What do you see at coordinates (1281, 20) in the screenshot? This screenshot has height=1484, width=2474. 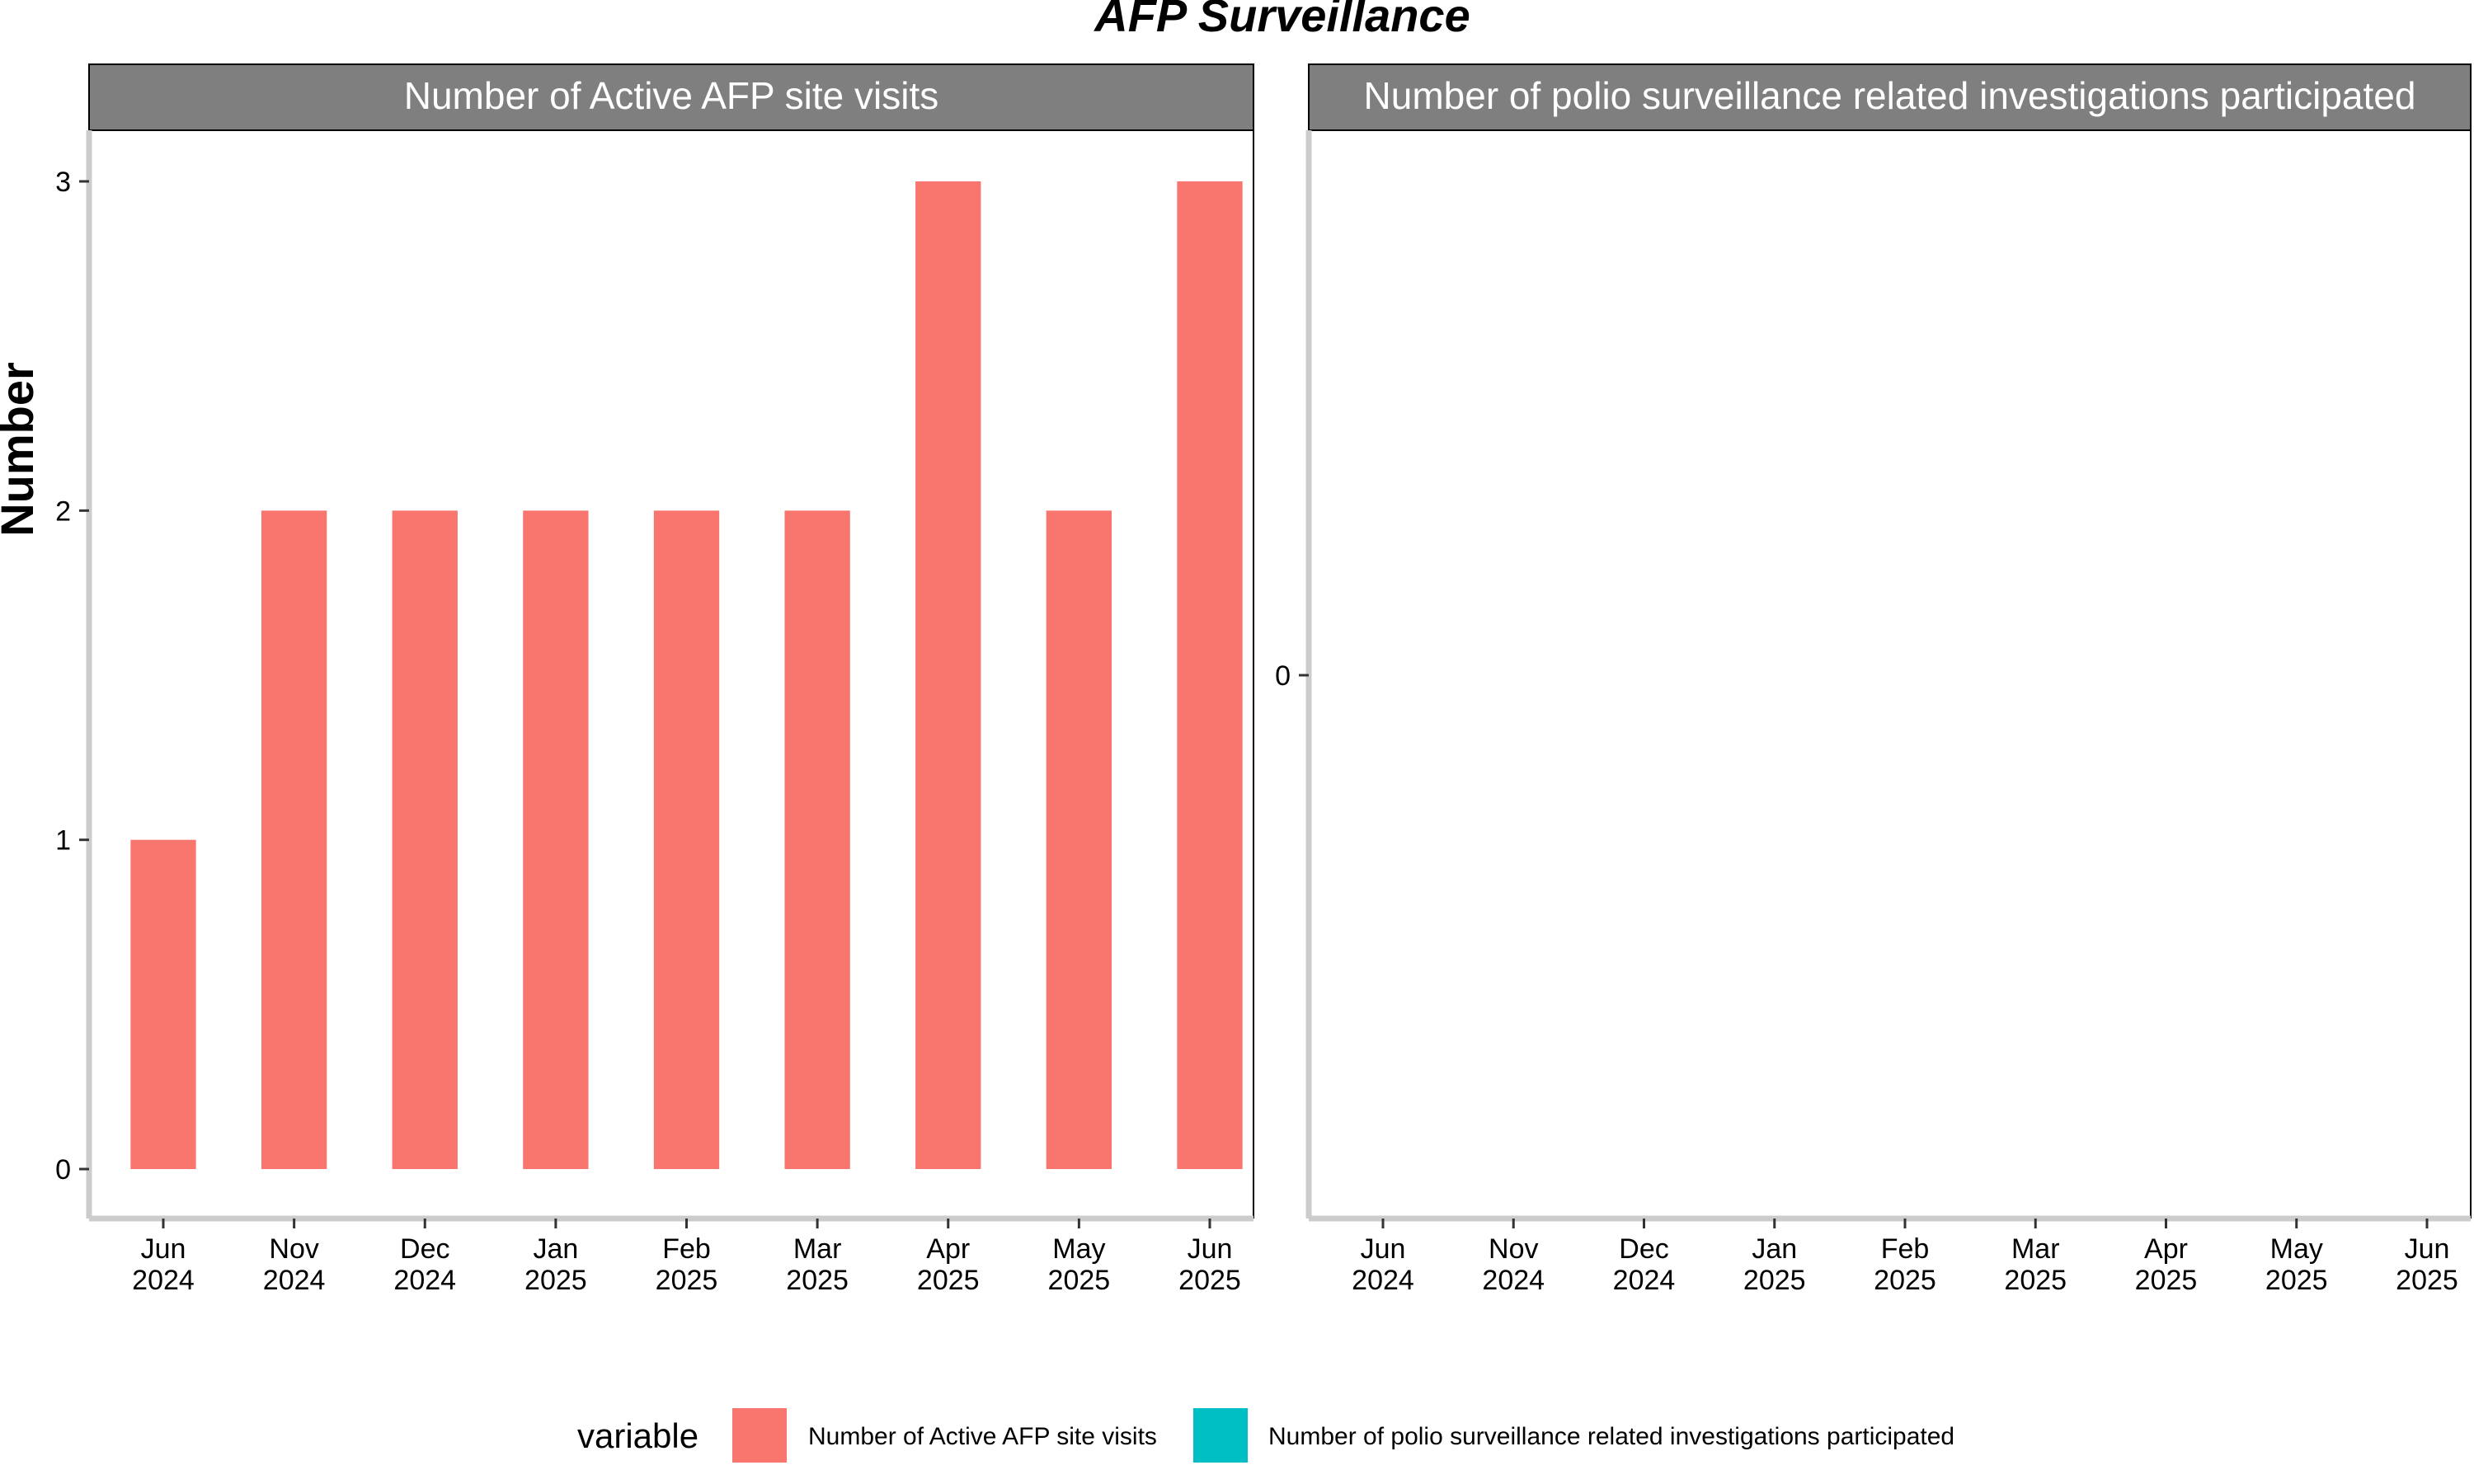 I see `chart-title: AFP Surveillance` at bounding box center [1281, 20].